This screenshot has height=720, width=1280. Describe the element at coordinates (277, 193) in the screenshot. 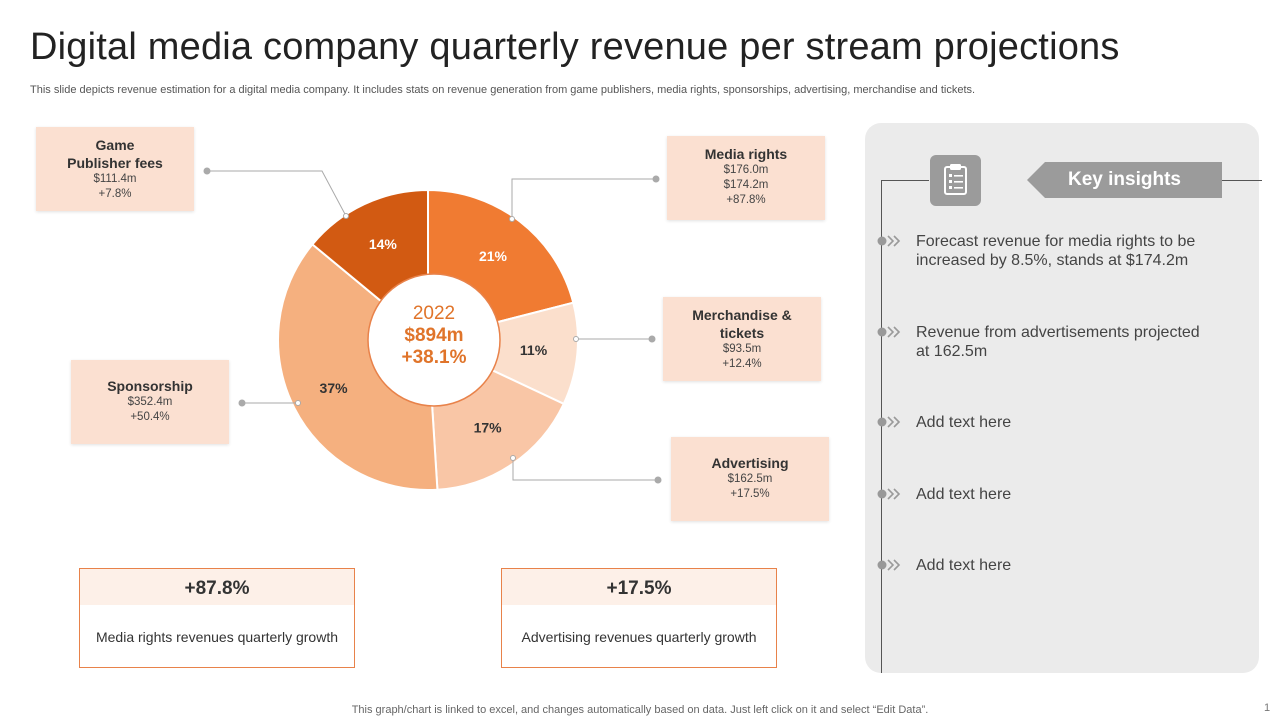

I see `connector-game` at that location.